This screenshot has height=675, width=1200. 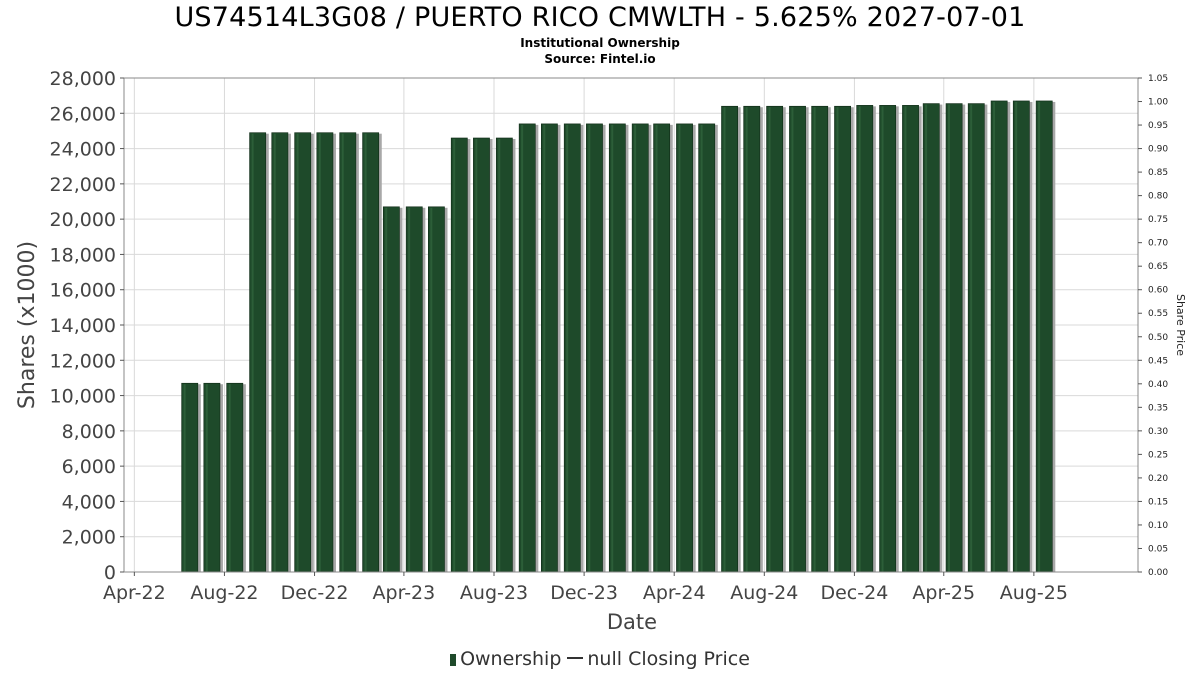 What do you see at coordinates (1158, 549) in the screenshot?
I see `y2-tick-label: 0.05` at bounding box center [1158, 549].